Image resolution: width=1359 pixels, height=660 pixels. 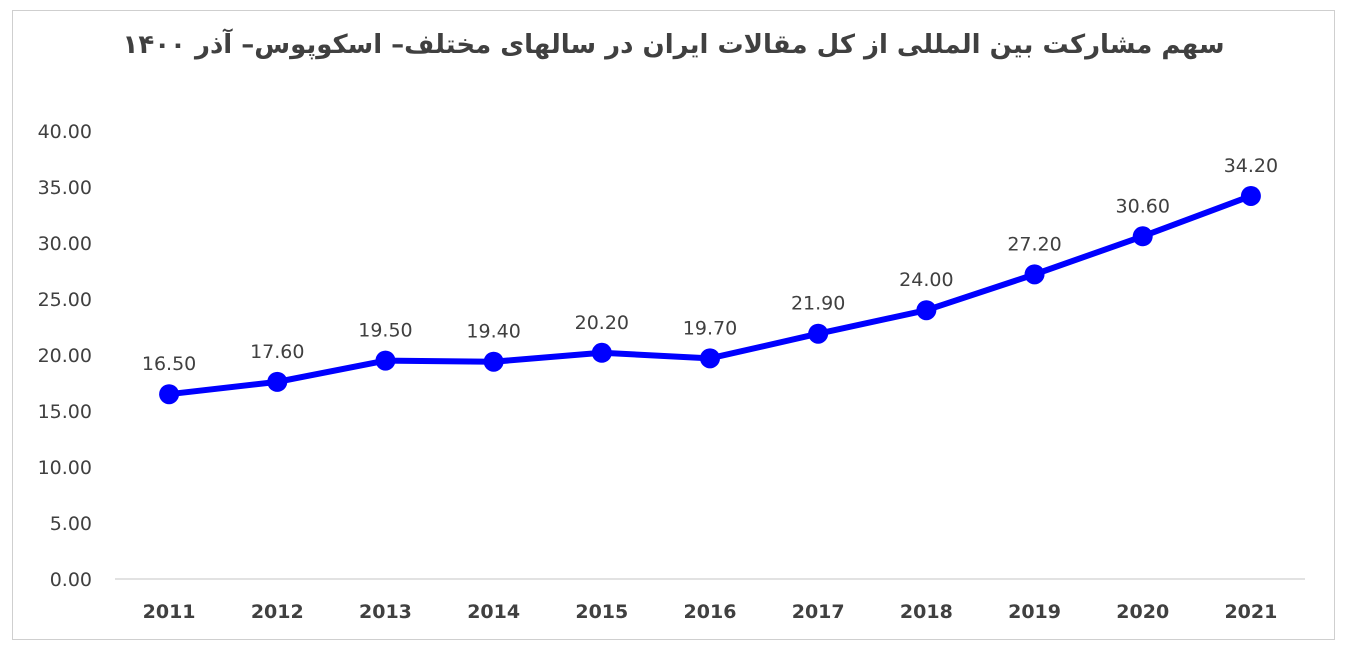 What do you see at coordinates (277, 612) in the screenshot?
I see `x-tick-label: 2012` at bounding box center [277, 612].